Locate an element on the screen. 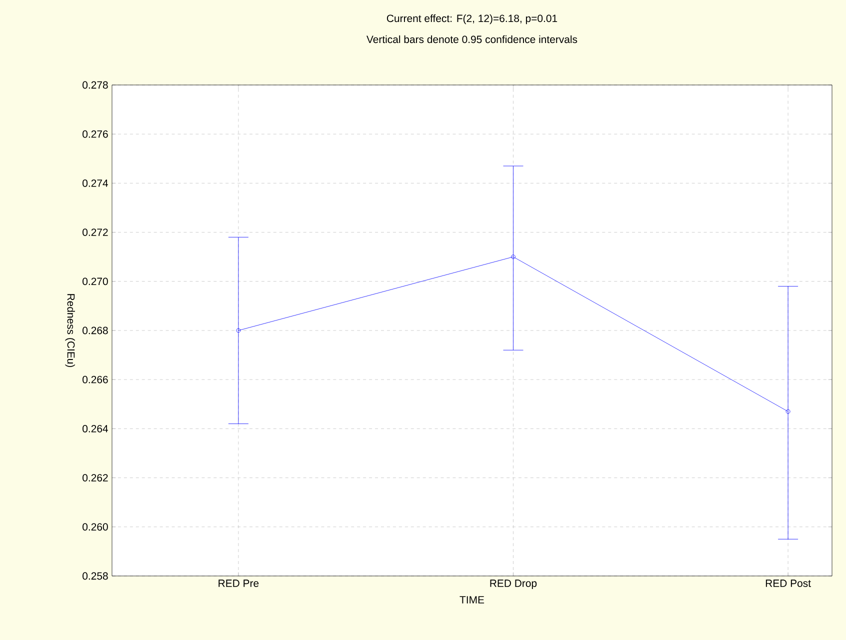 The height and width of the screenshot is (640, 846). y-tick-label: 0.260 is located at coordinates (95, 527).